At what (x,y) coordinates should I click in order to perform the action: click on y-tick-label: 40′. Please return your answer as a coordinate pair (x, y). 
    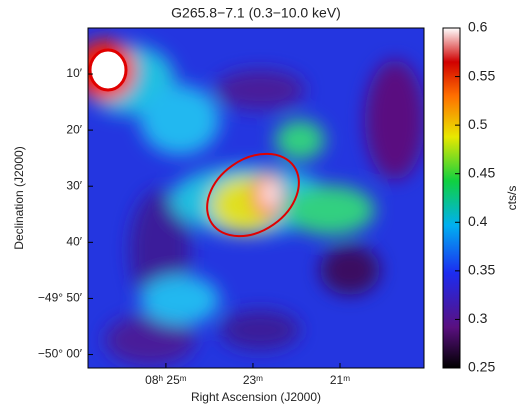
    Looking at the image, I should click on (74, 242).